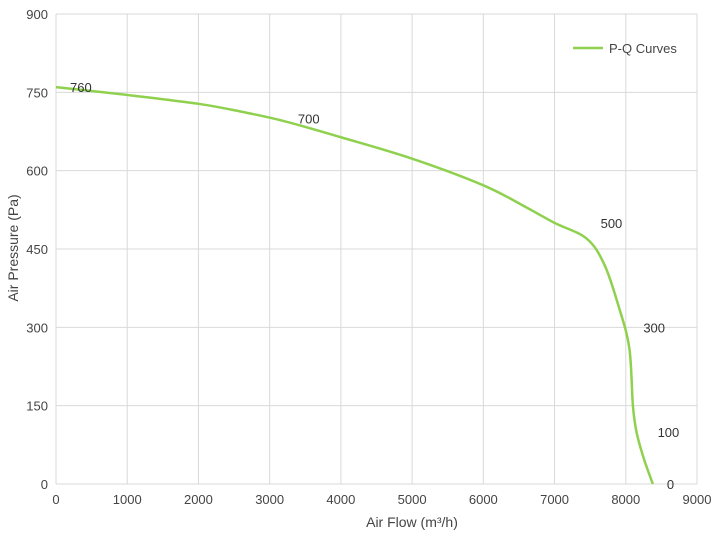  I want to click on data-label: 300, so click(654, 327).